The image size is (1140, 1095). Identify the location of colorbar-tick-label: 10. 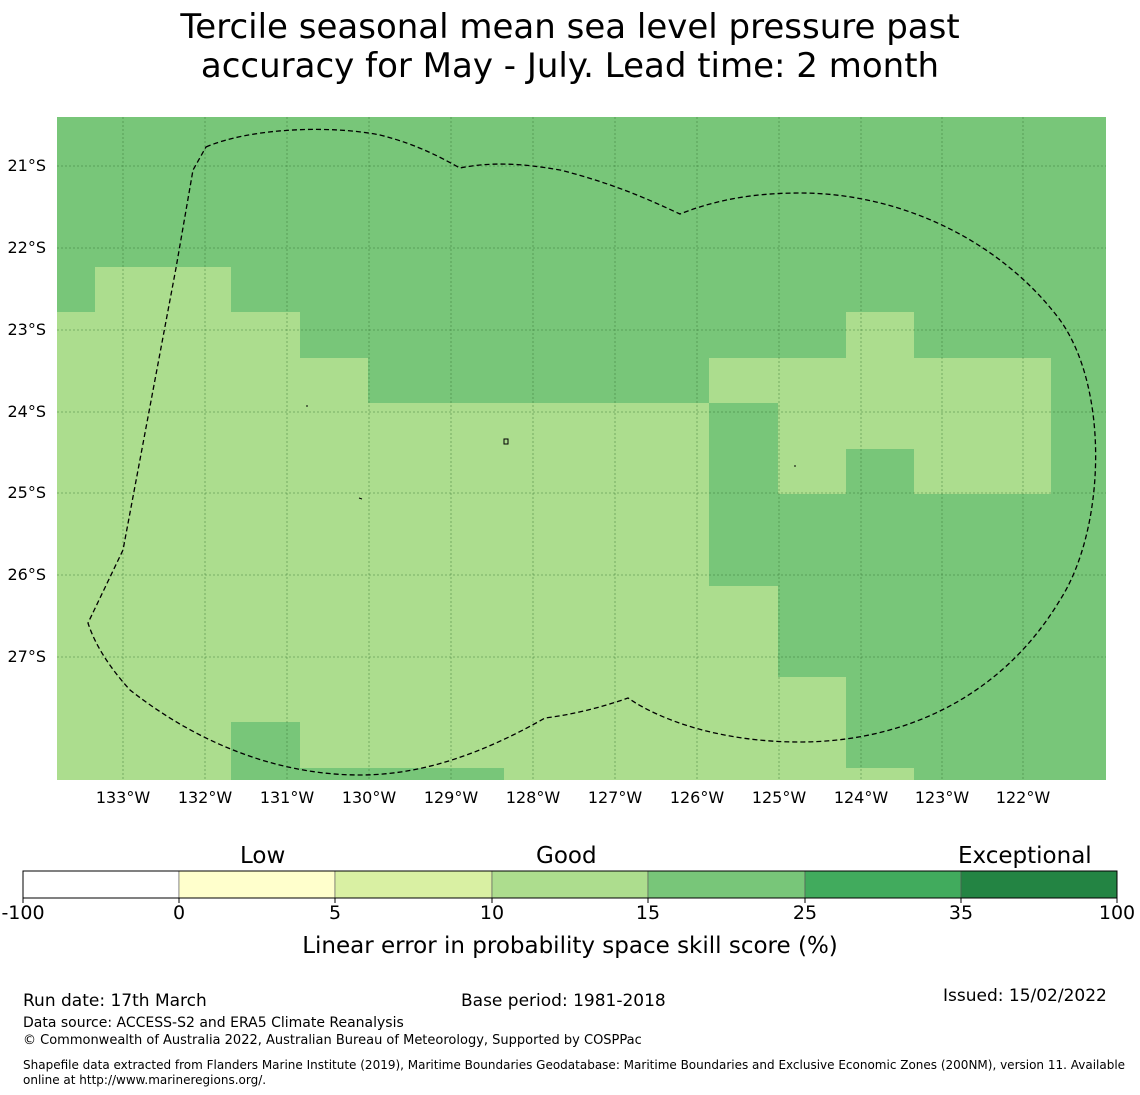
(492, 913).